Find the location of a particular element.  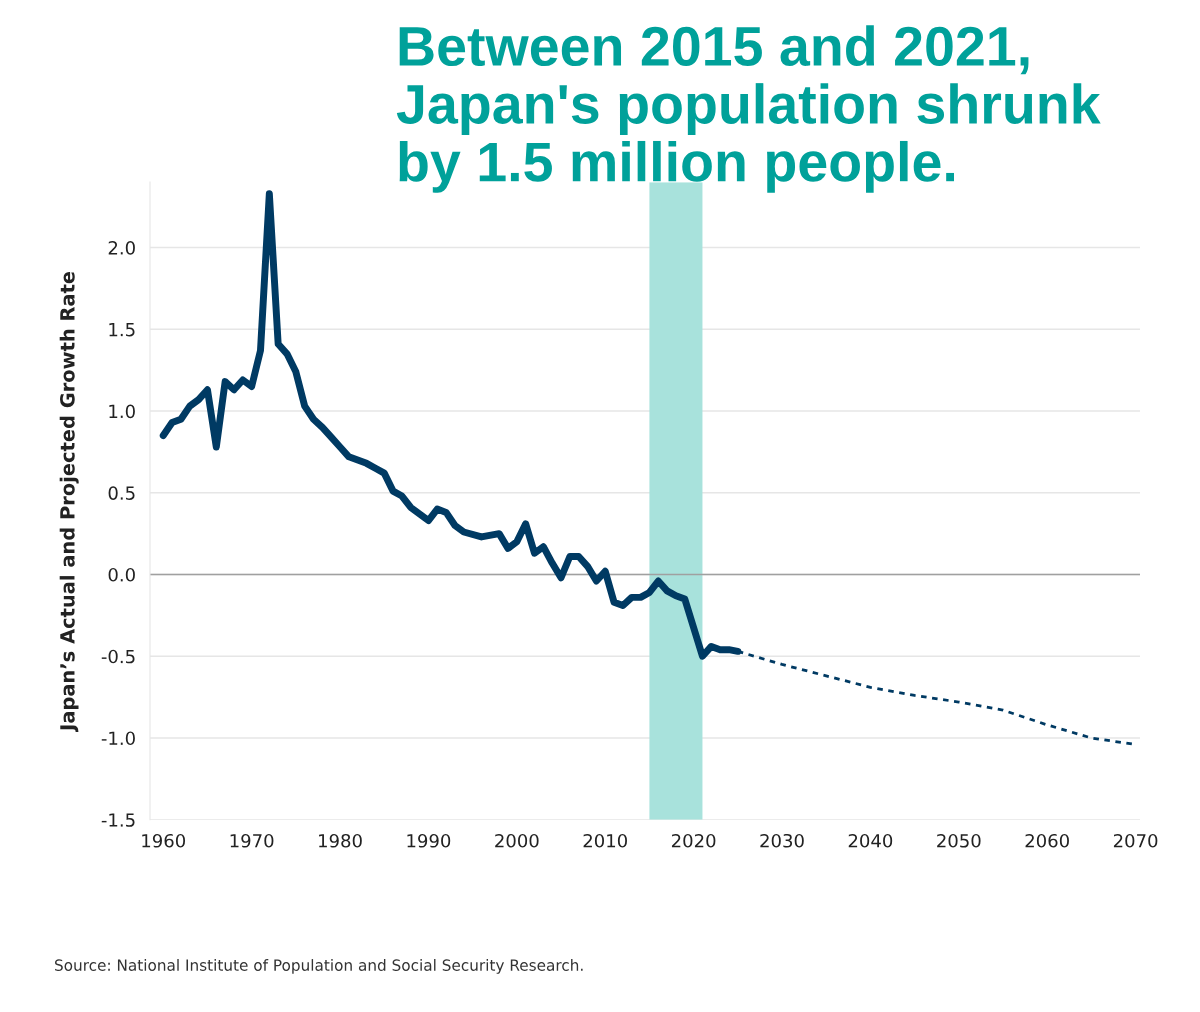

y-tick-label: -0.5 is located at coordinates (118, 656).